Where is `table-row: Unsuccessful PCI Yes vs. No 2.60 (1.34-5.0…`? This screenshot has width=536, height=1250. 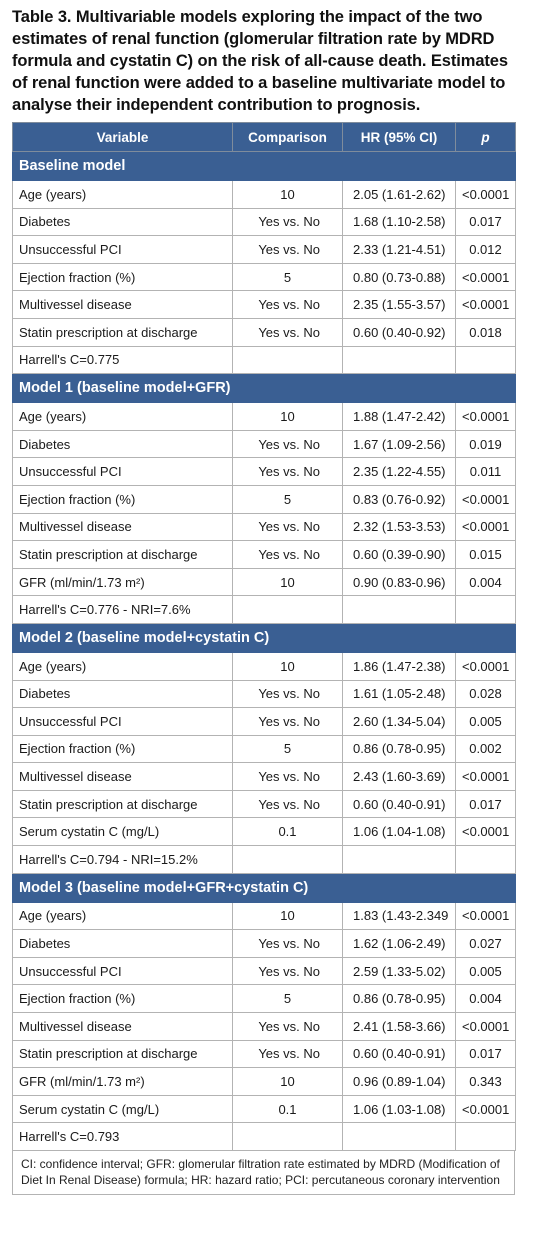
table-row: Unsuccessful PCI Yes vs. No 2.60 (1.34-5.0… is located at coordinates (264, 721).